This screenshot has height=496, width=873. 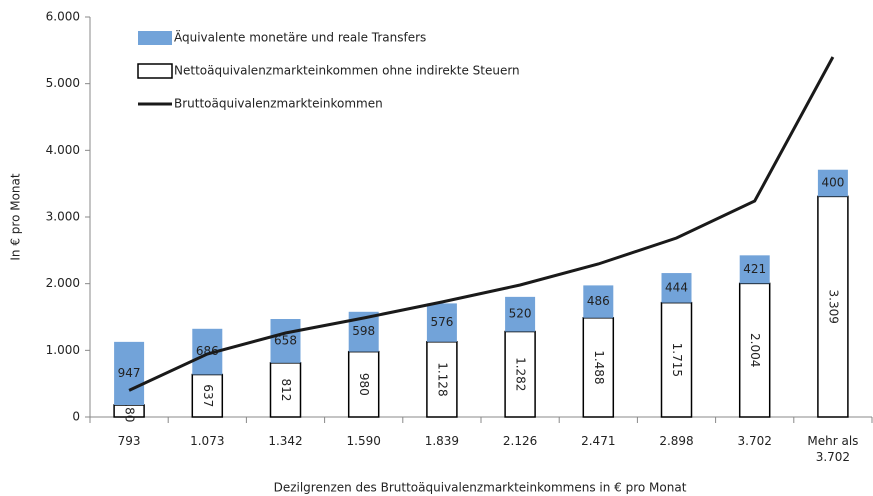 What do you see at coordinates (16, 217) in the screenshot?
I see `y-axis-label: In € pro Monat` at bounding box center [16, 217].